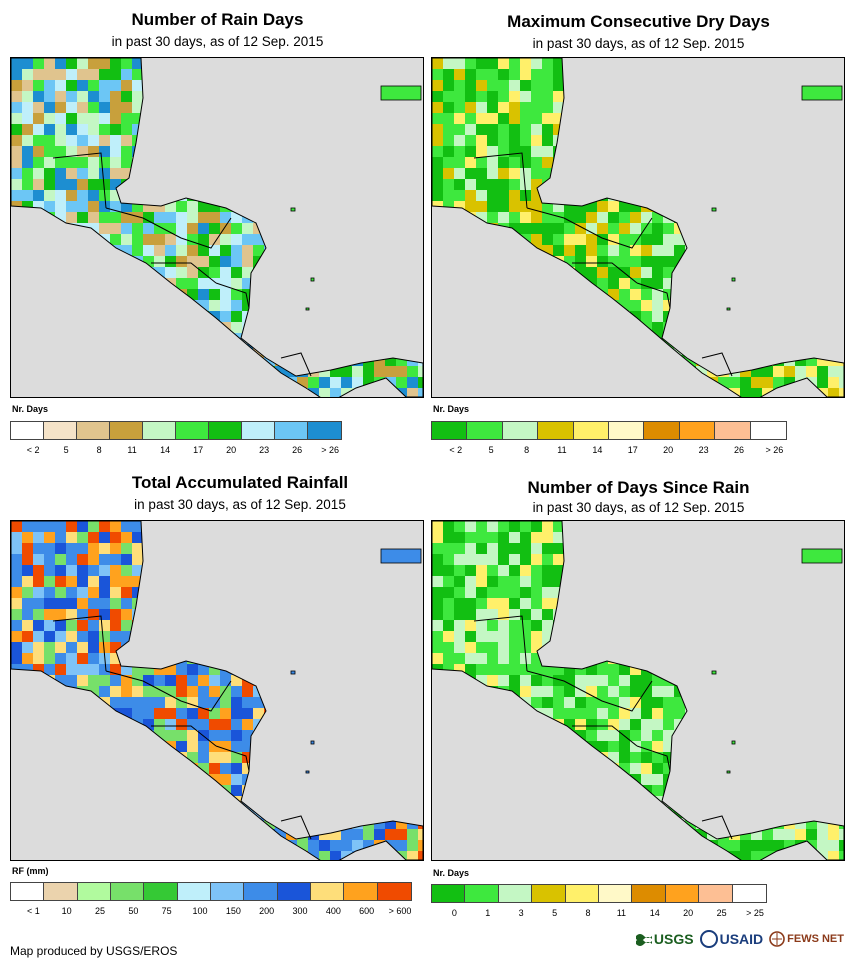 The width and height of the screenshot is (854, 970). Describe the element at coordinates (367, 911) in the screenshot. I see `legend-tick-label: 600` at that location.